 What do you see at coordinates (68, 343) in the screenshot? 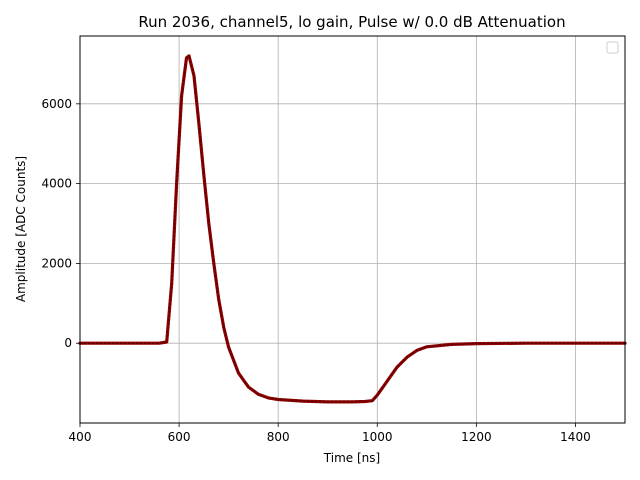
I see `y-tick-label: 0` at bounding box center [68, 343].